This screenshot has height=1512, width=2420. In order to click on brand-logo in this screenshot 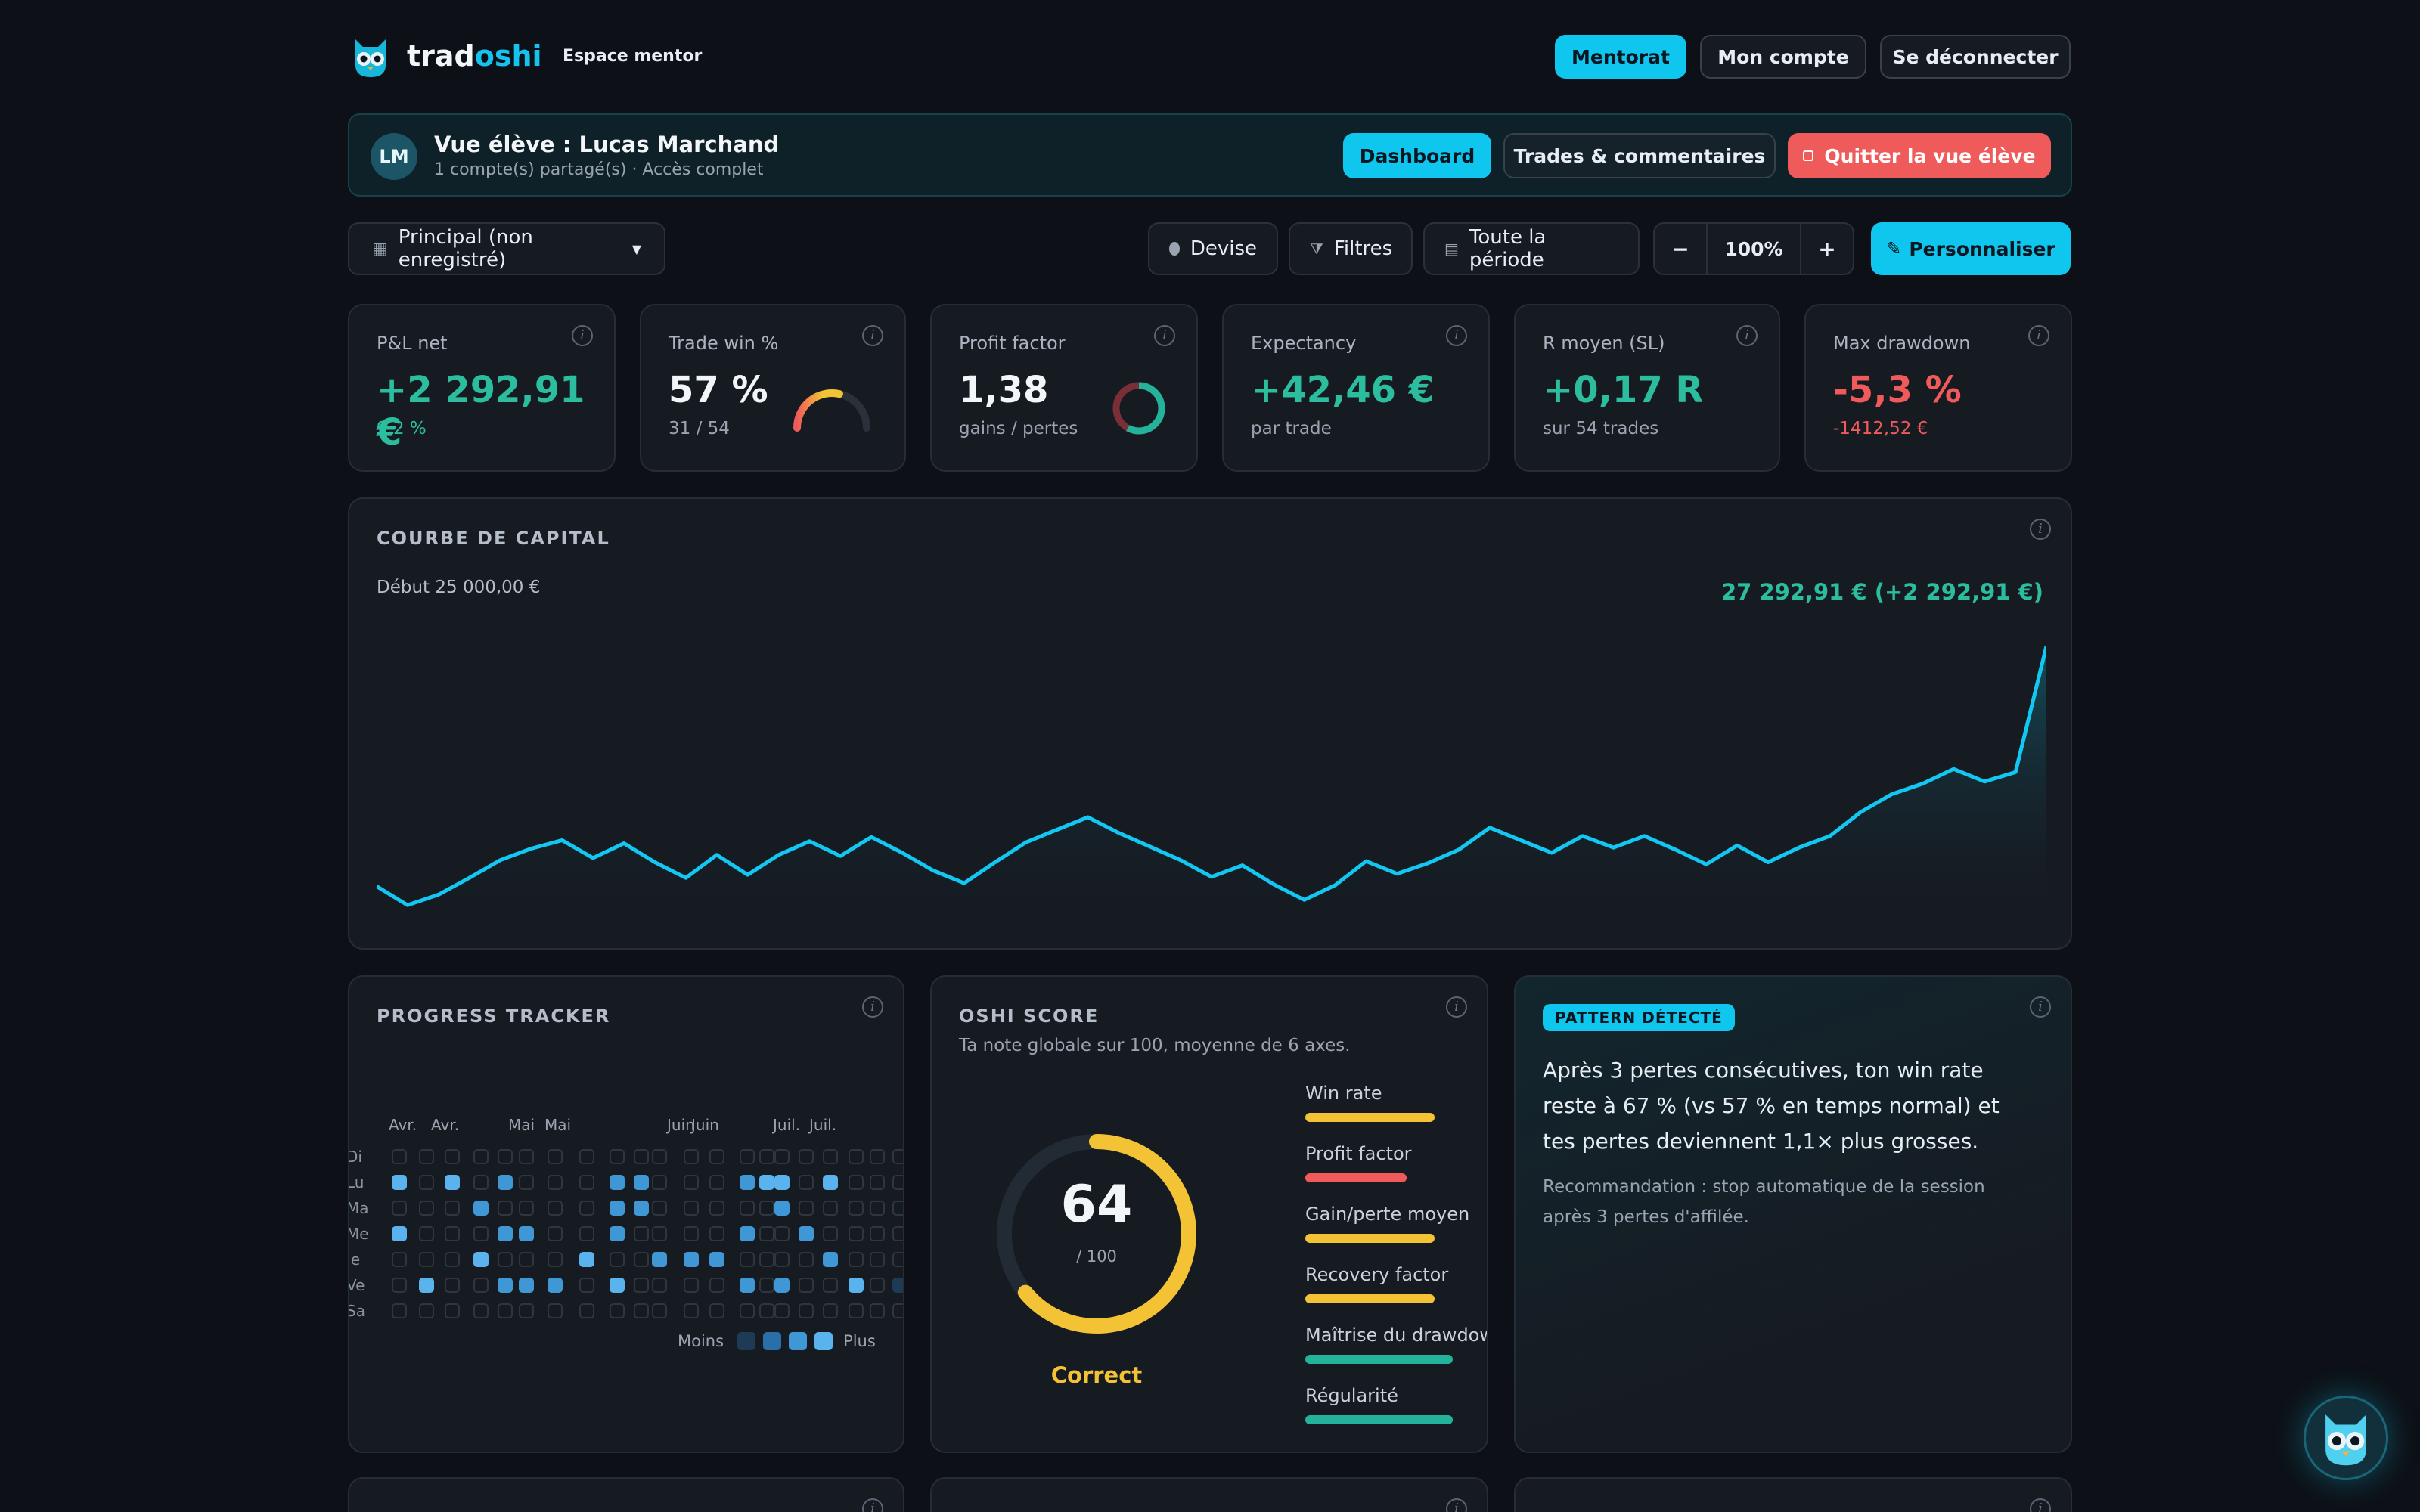, I will do `click(370, 57)`.